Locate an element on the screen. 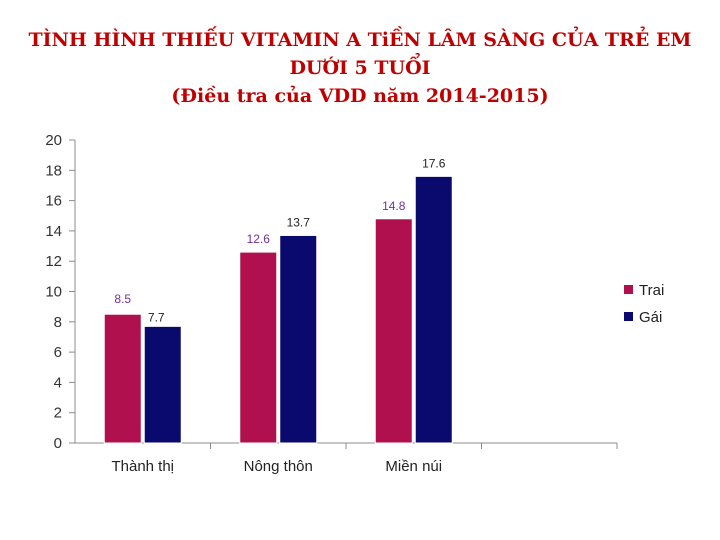 The height and width of the screenshot is (540, 720). y-tick-label: 16 is located at coordinates (53, 201).